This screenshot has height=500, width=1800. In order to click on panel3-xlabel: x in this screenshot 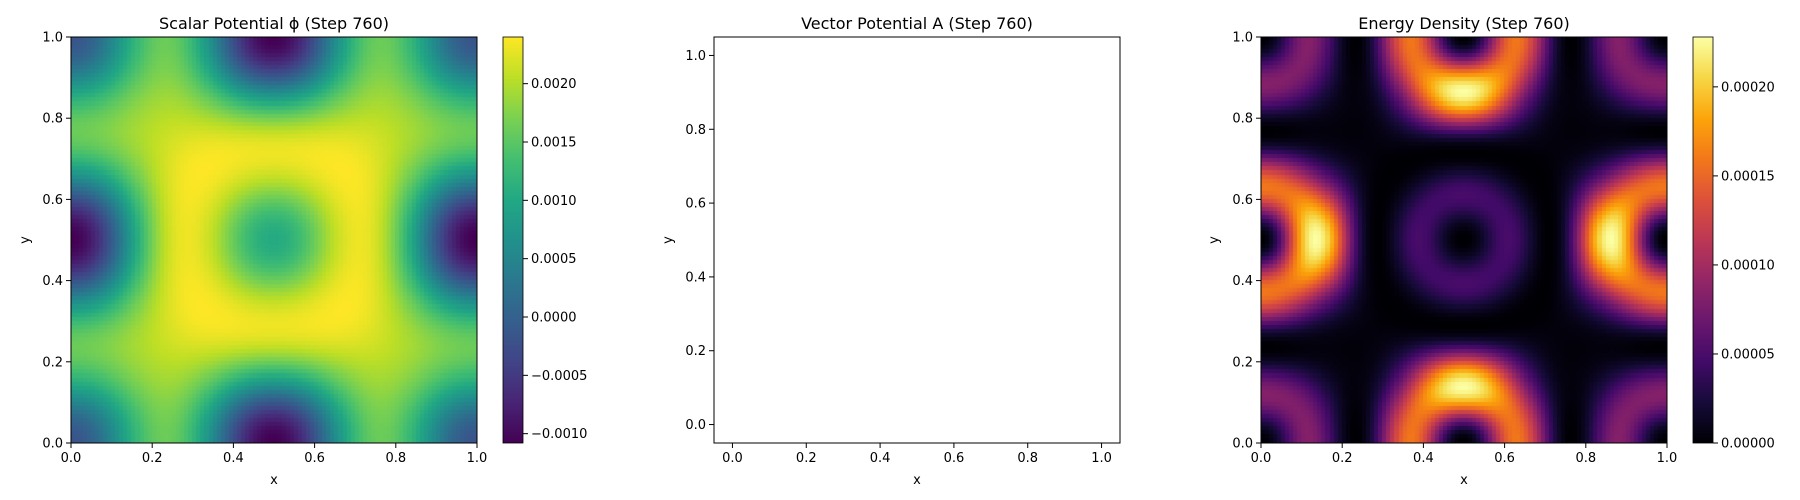, I will do `click(1464, 480)`.